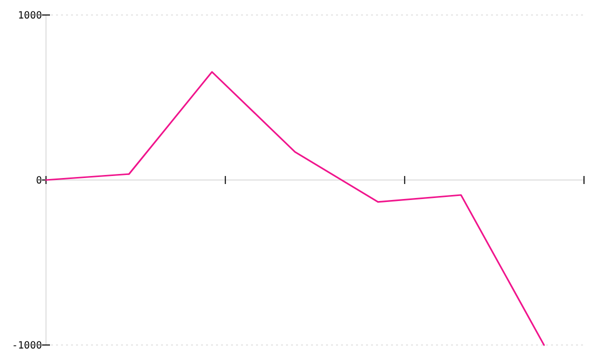 This screenshot has height=360, width=600. What do you see at coordinates (39, 181) in the screenshot?
I see `y-tick-label: 0` at bounding box center [39, 181].